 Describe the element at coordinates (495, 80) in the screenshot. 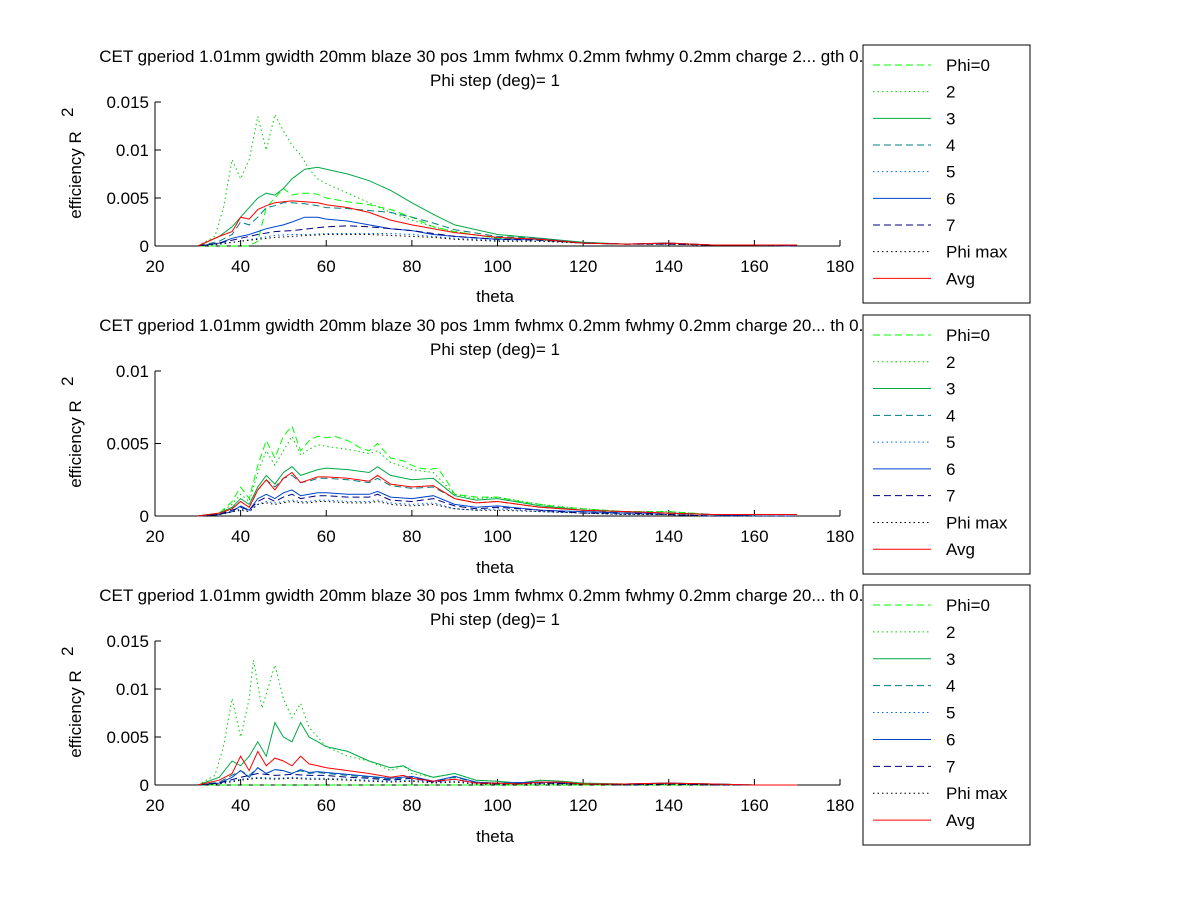

I see `subplot-0-subtitle: Phi step (deg)= 1` at that location.